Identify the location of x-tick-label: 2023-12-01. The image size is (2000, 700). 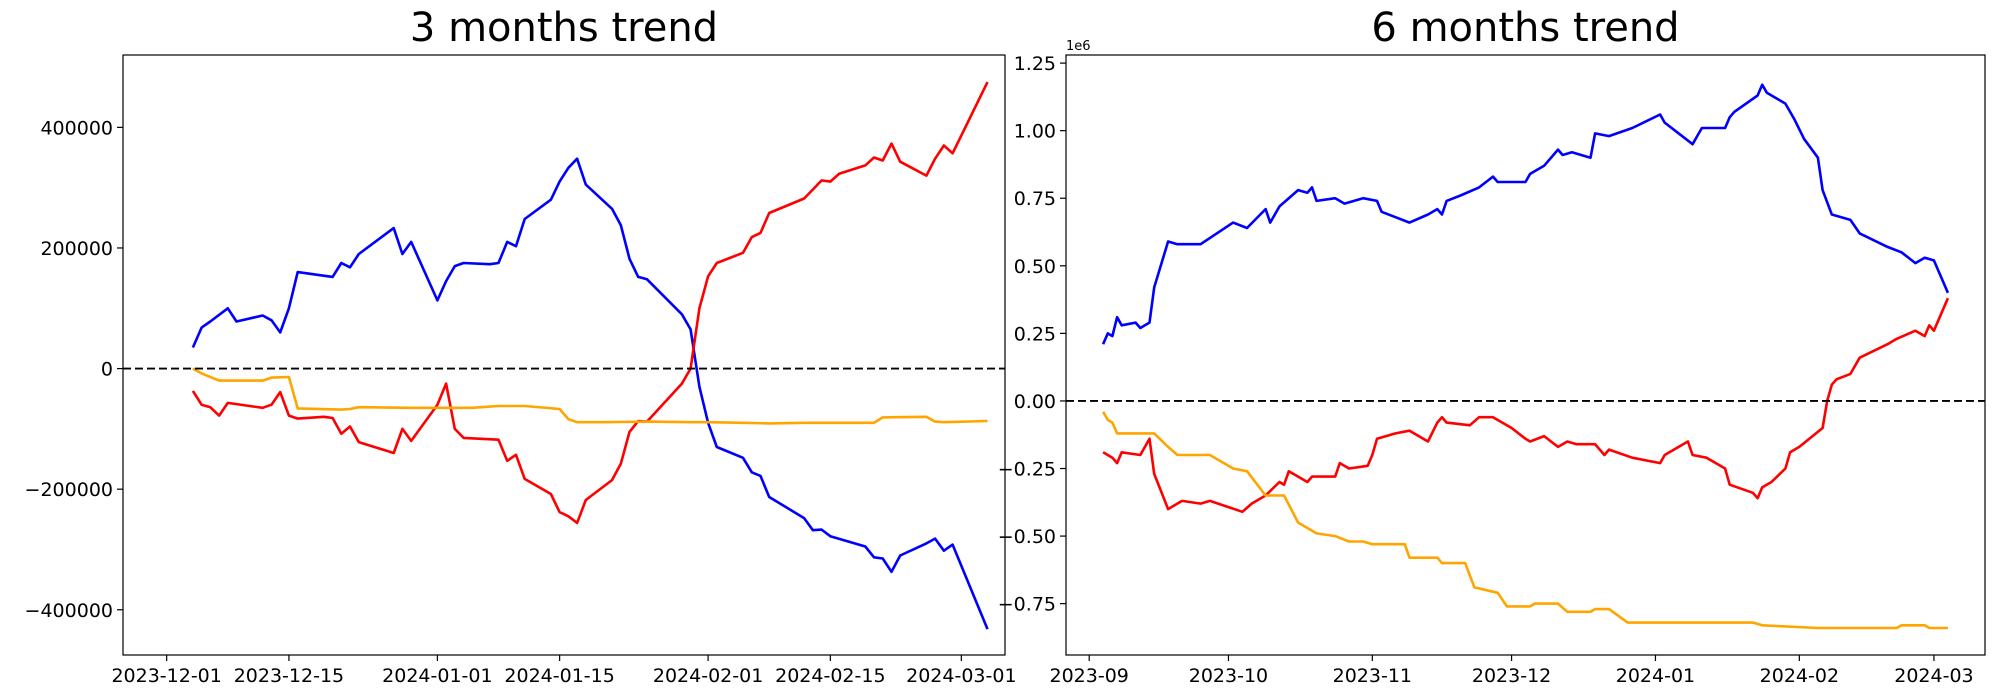
(166, 676).